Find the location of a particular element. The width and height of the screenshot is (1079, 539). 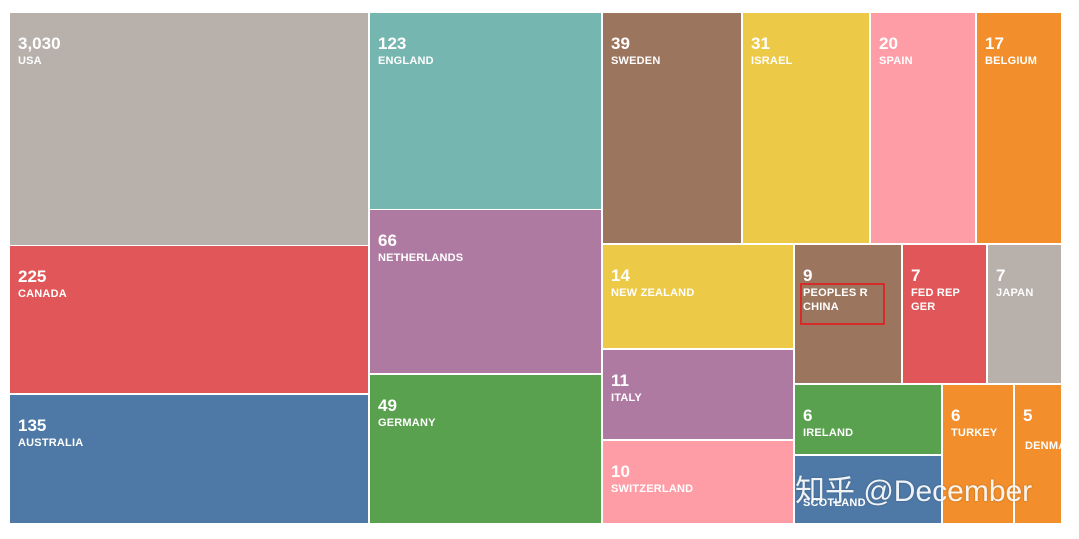

treemap-cell-israel: 31 ISRAEL is located at coordinates (806, 128).